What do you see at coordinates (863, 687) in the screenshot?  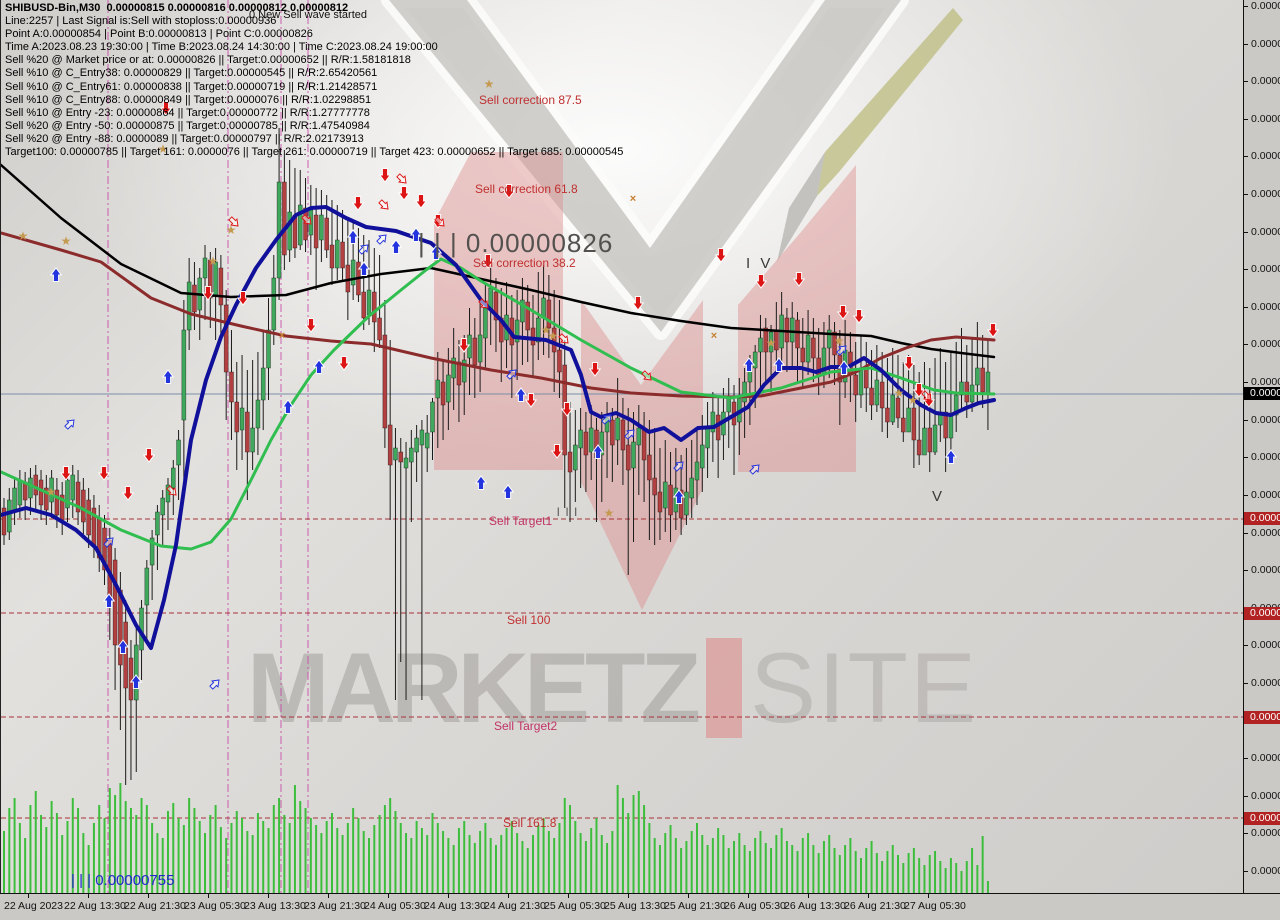 I see `watermark-site: SITE` at bounding box center [863, 687].